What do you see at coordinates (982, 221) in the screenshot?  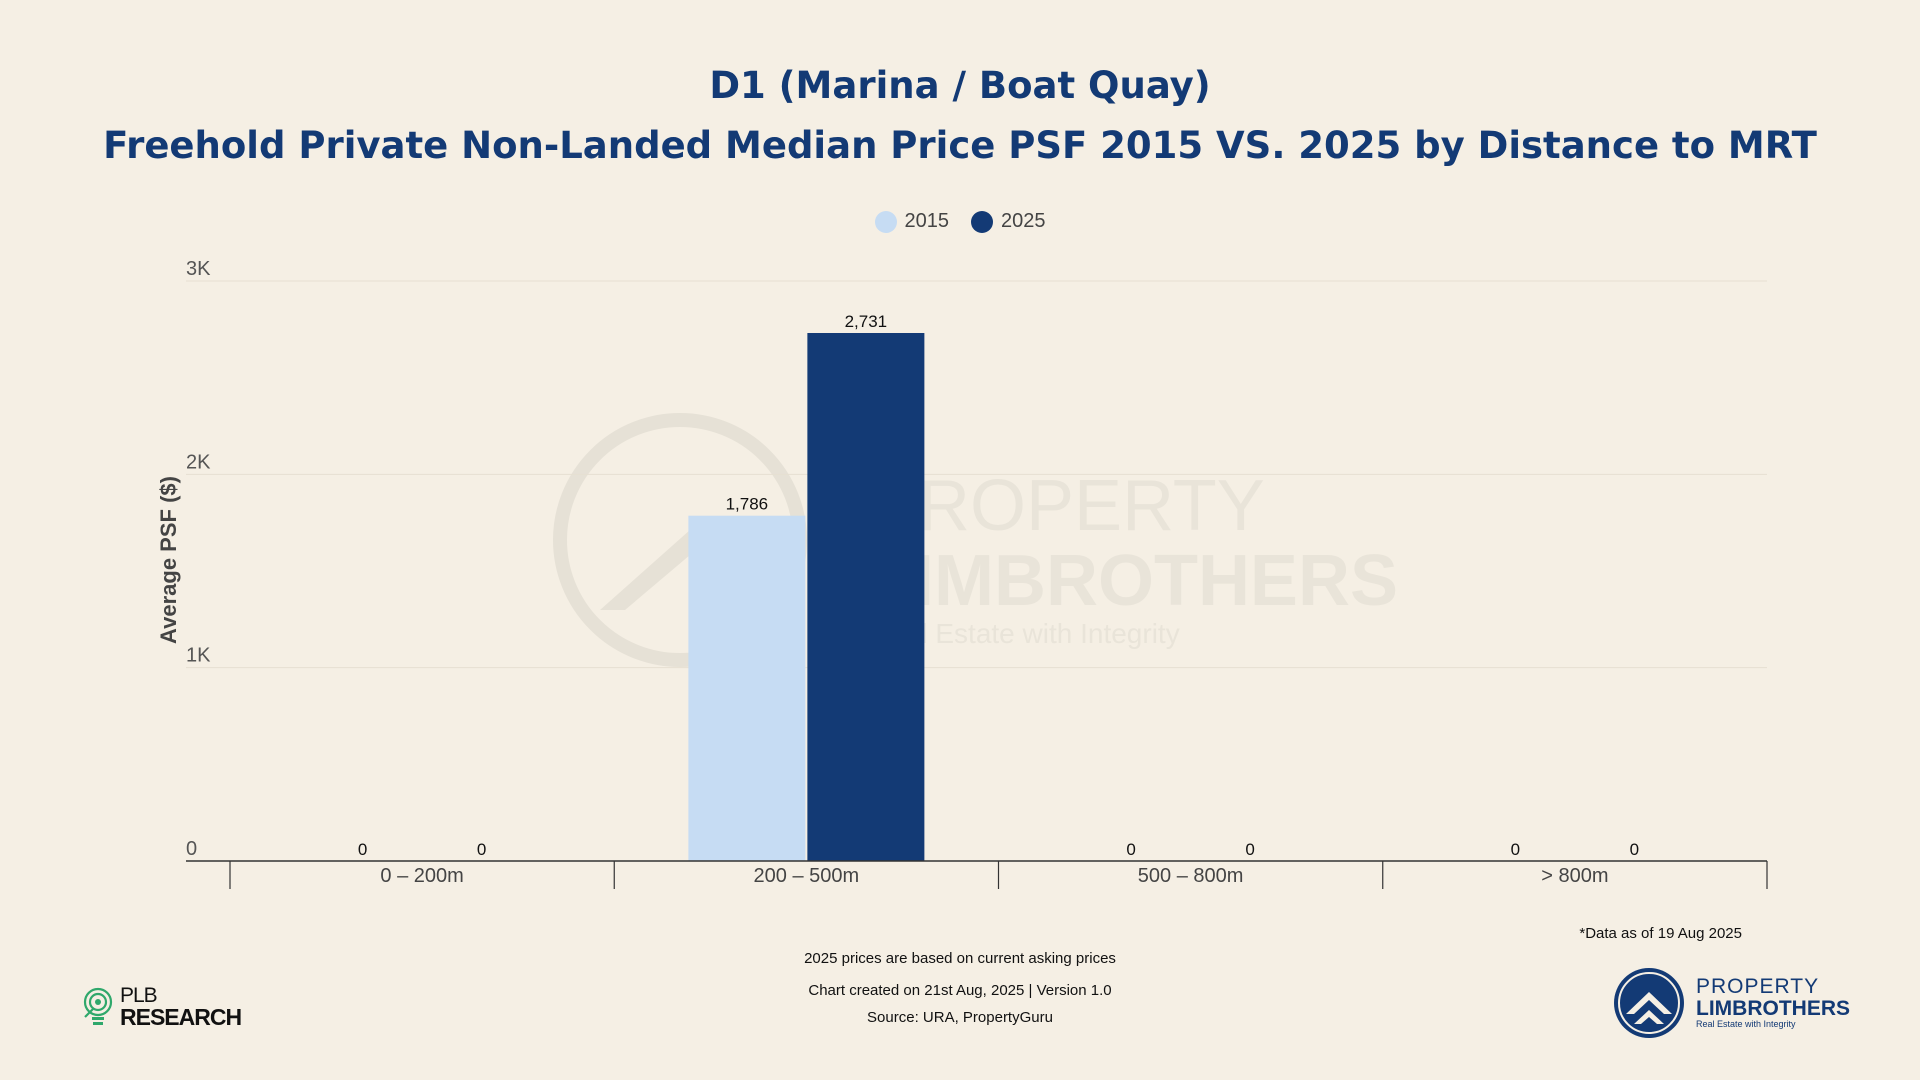 I see `legend-swatch-2025` at bounding box center [982, 221].